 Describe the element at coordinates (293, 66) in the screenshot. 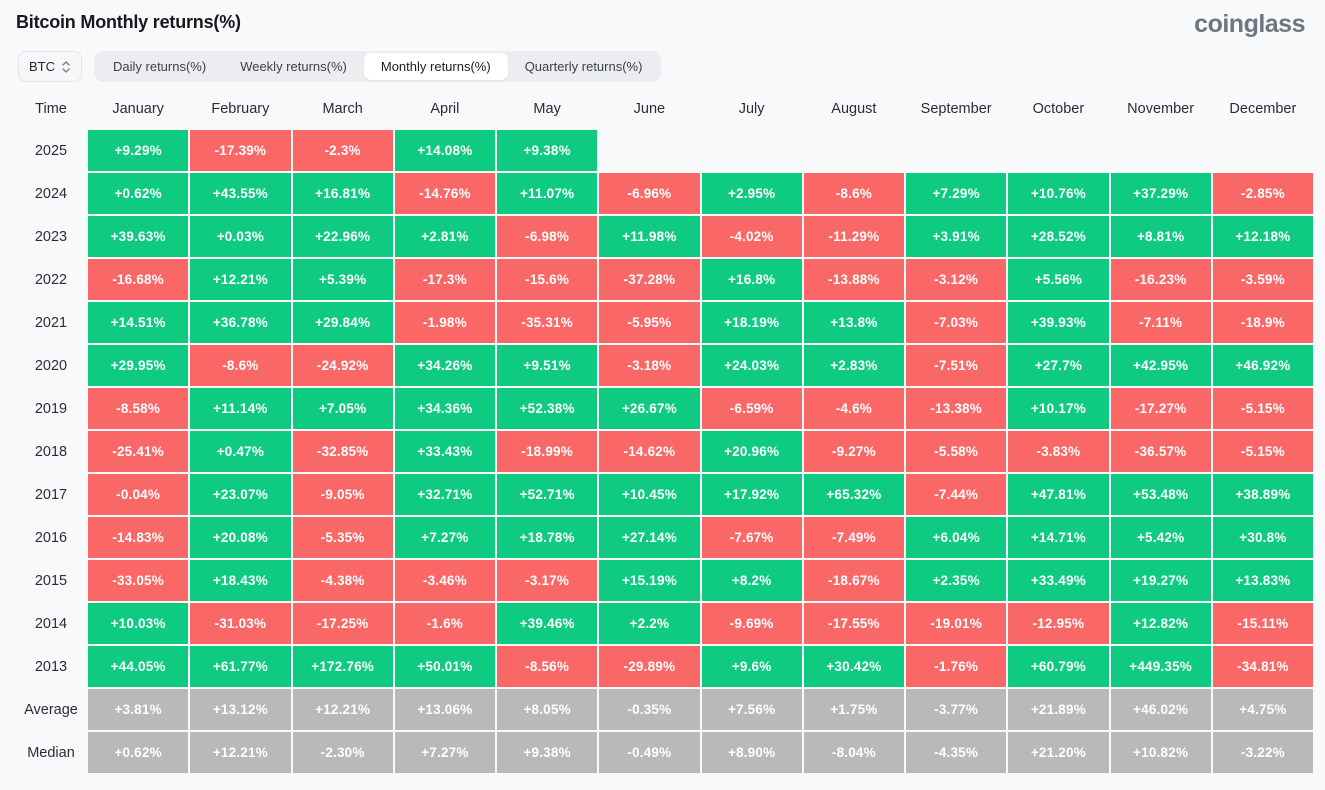

I see `tab-weekly-returns: Weekly returns(%)` at that location.